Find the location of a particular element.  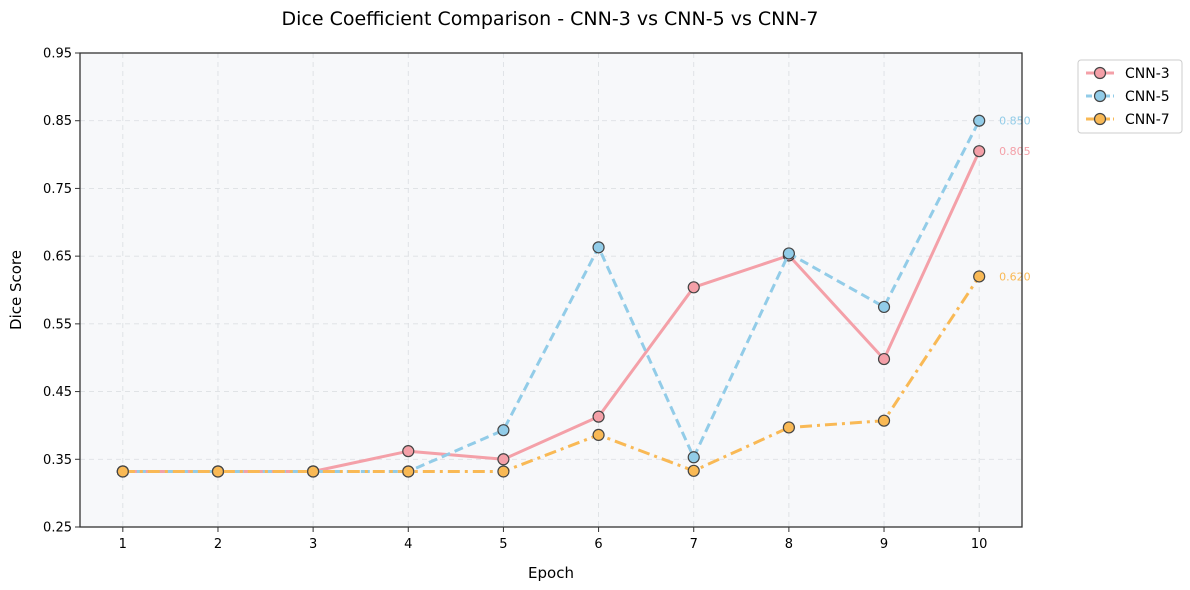

legend-item-cnn-3: CNN-3 is located at coordinates (1128, 74).